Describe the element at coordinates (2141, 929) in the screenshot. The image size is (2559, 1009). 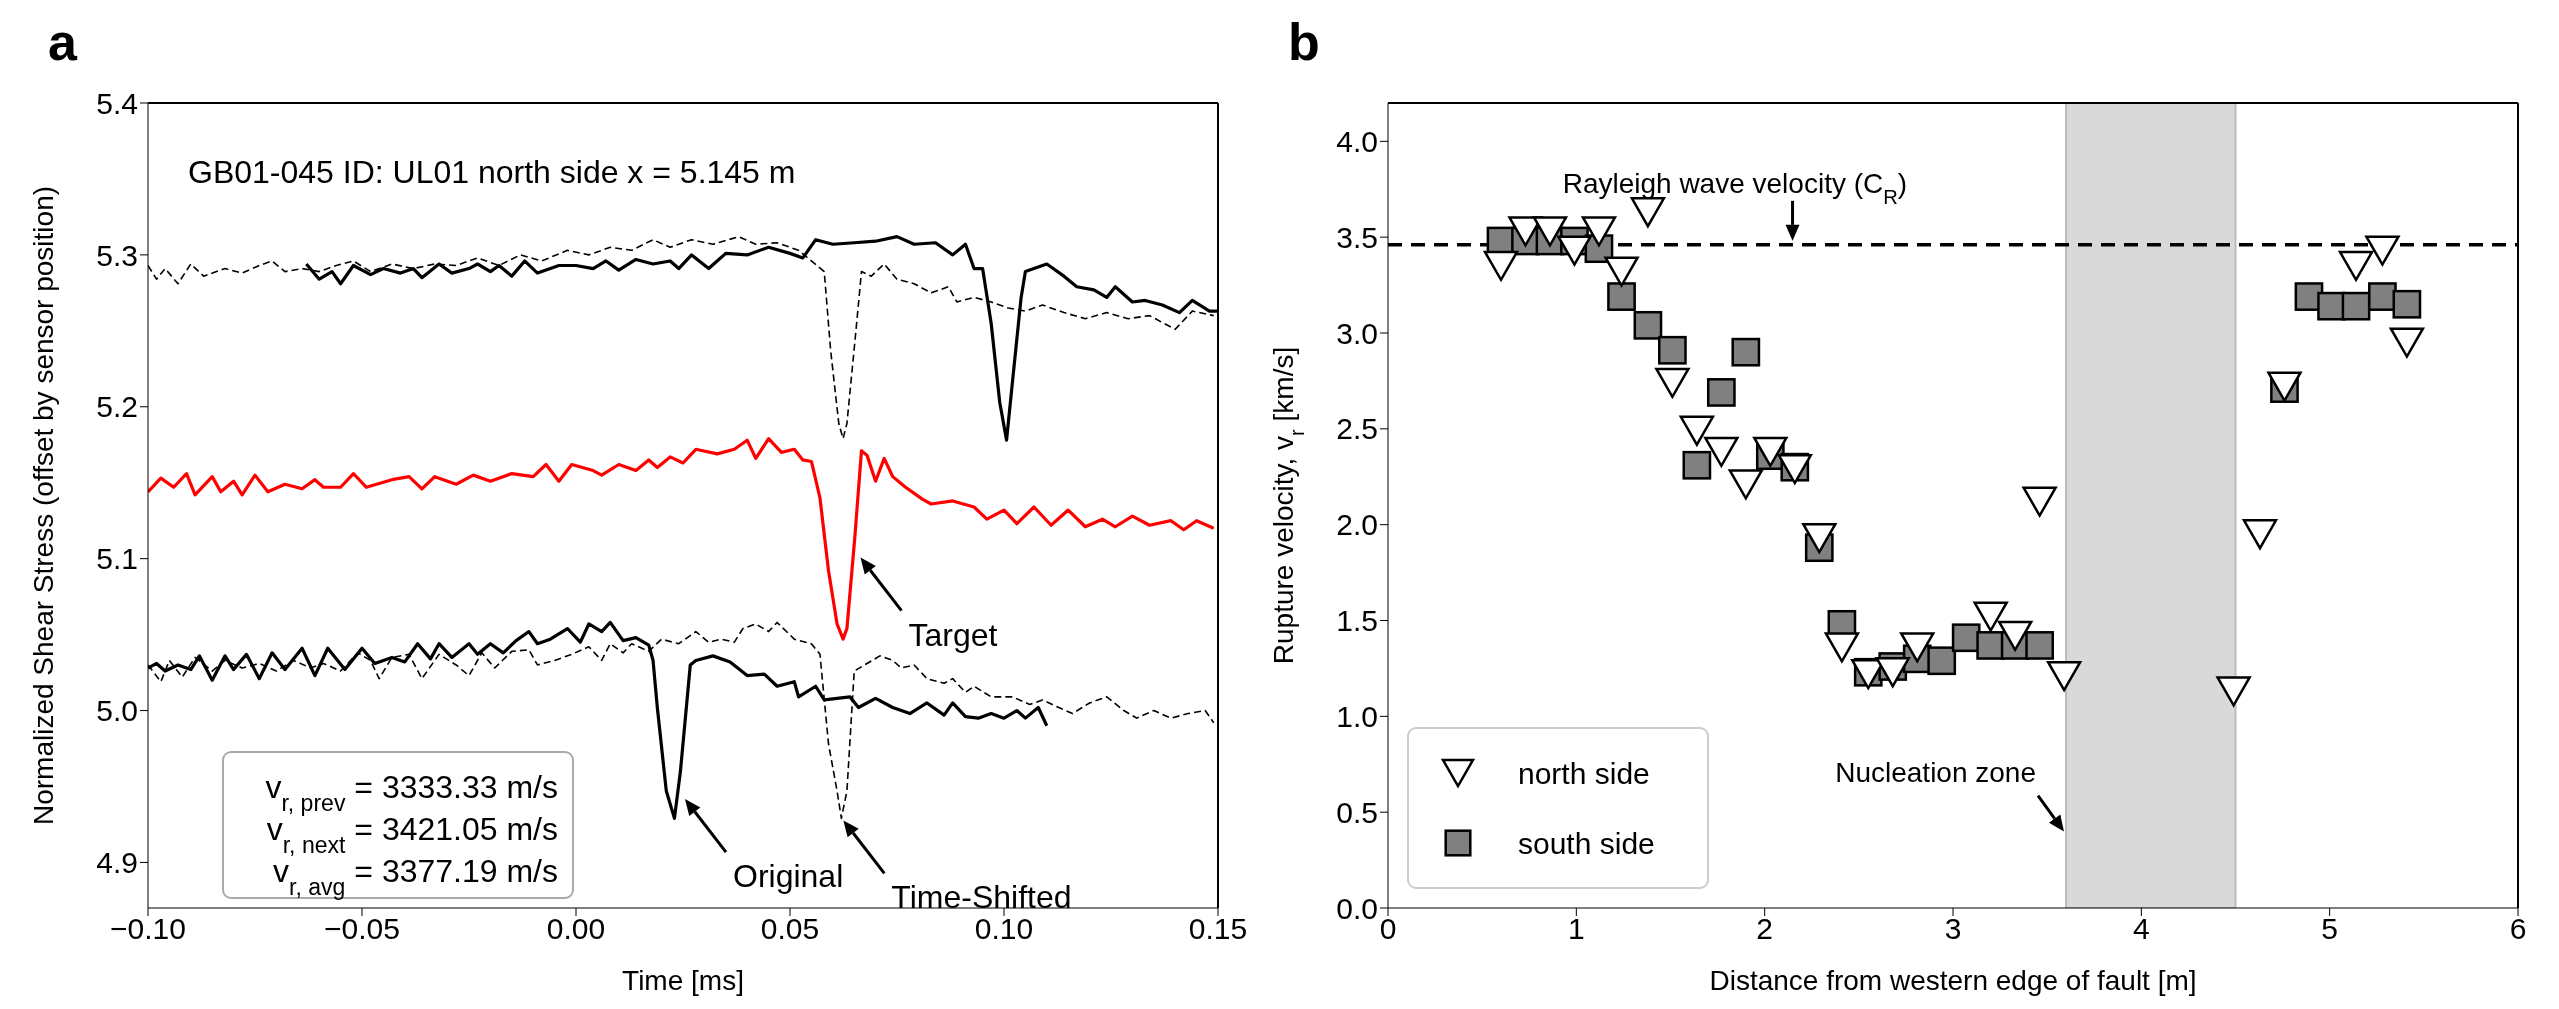
I see `x-tick-label: 4` at that location.